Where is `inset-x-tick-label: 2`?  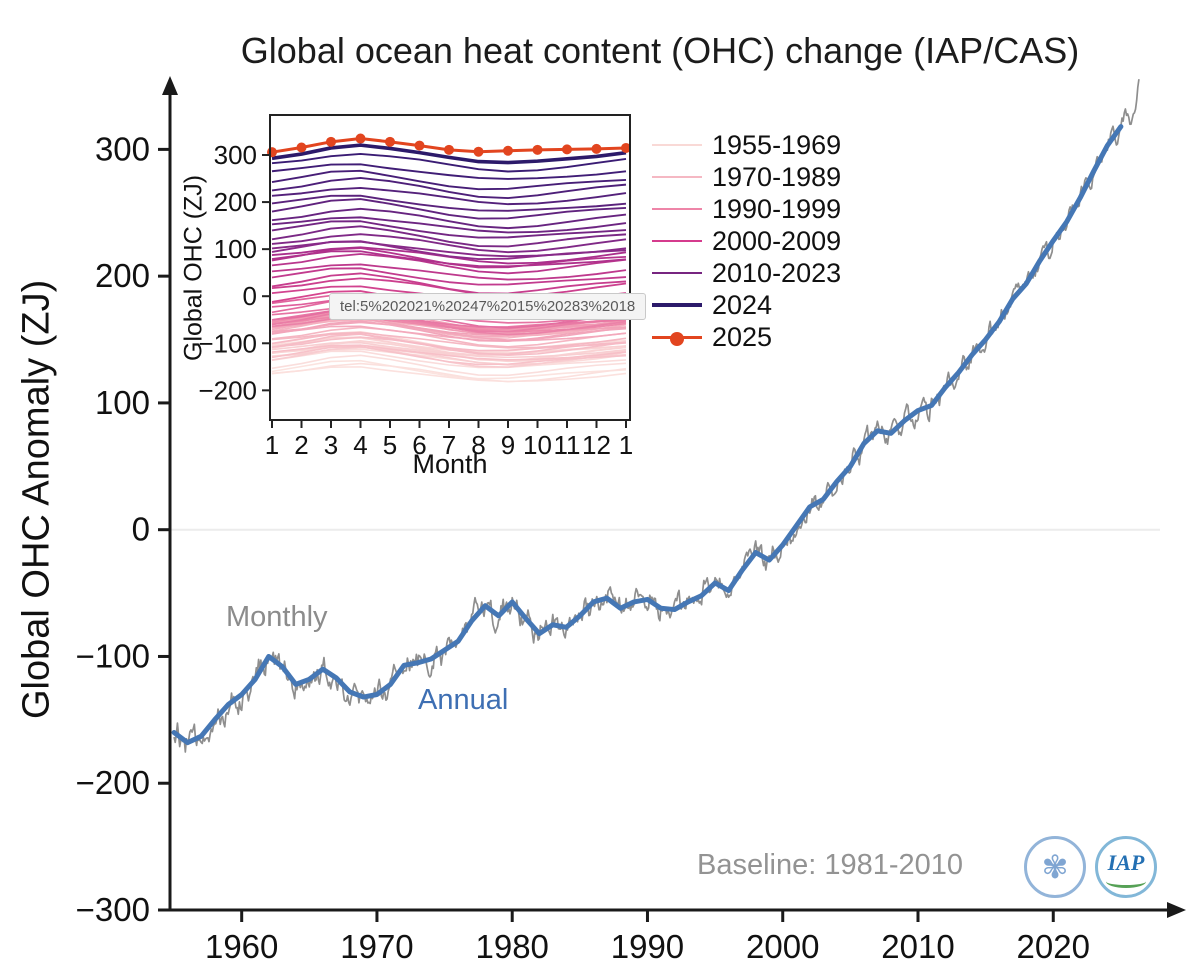 inset-x-tick-label: 2 is located at coordinates (301, 445).